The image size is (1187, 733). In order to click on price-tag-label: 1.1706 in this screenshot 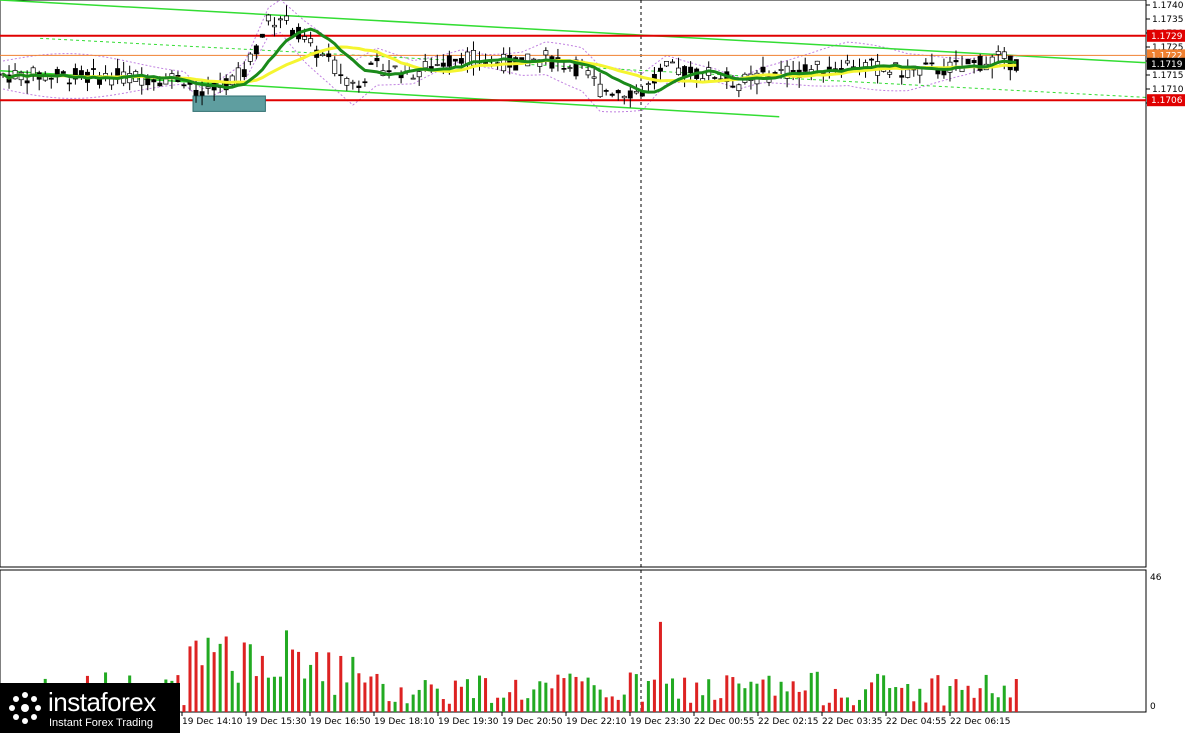, I will do `click(1167, 101)`.